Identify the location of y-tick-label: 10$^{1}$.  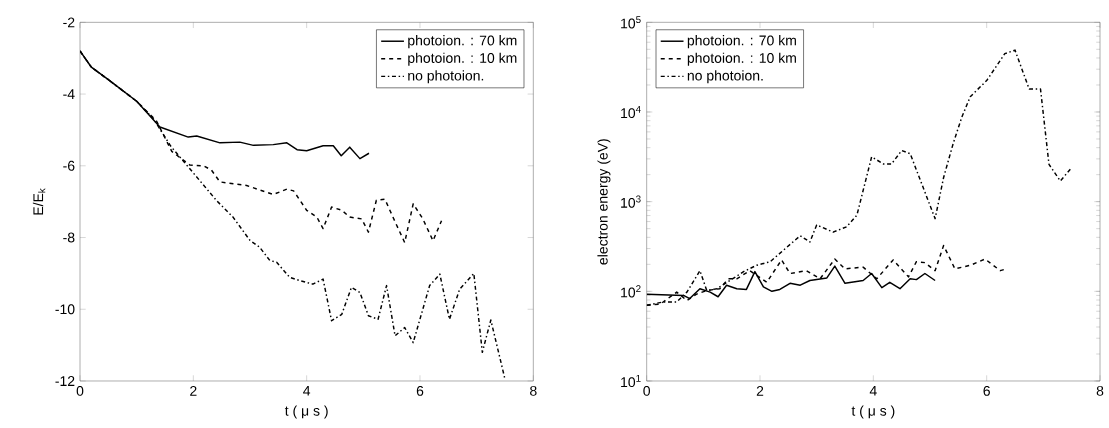
(631, 381).